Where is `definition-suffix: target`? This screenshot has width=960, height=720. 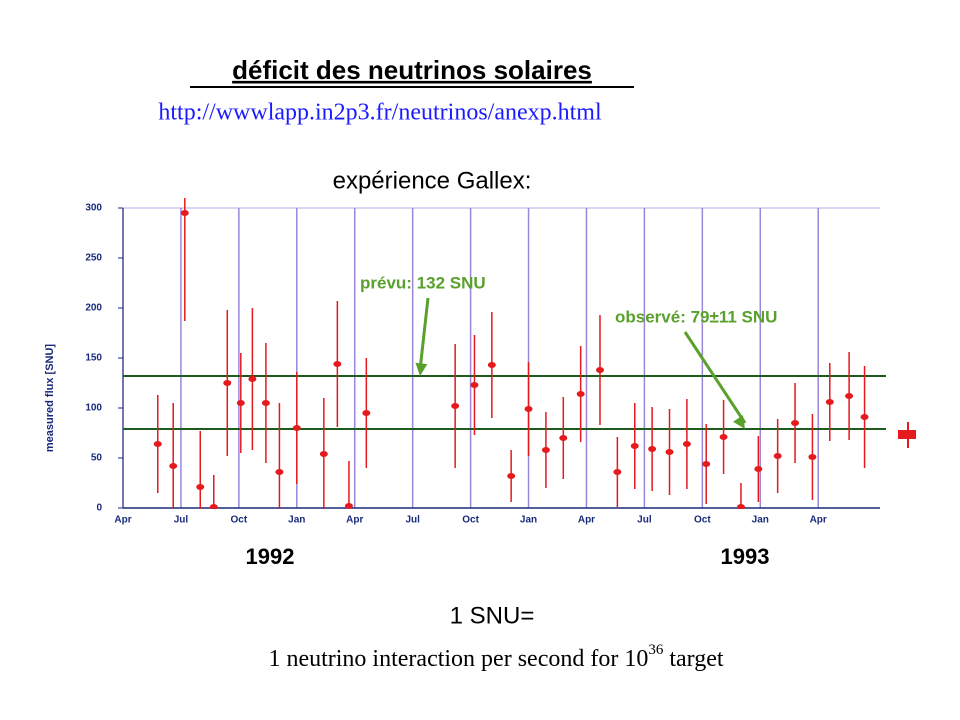 definition-suffix: target is located at coordinates (696, 659).